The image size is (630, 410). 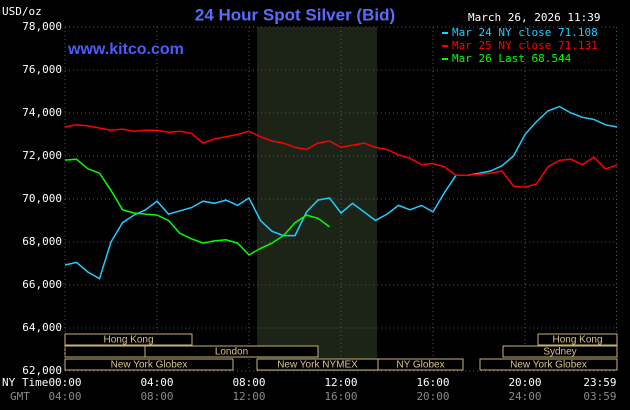 What do you see at coordinates (64, 396) in the screenshot?
I see `gmt-tick-label: 04:00` at bounding box center [64, 396].